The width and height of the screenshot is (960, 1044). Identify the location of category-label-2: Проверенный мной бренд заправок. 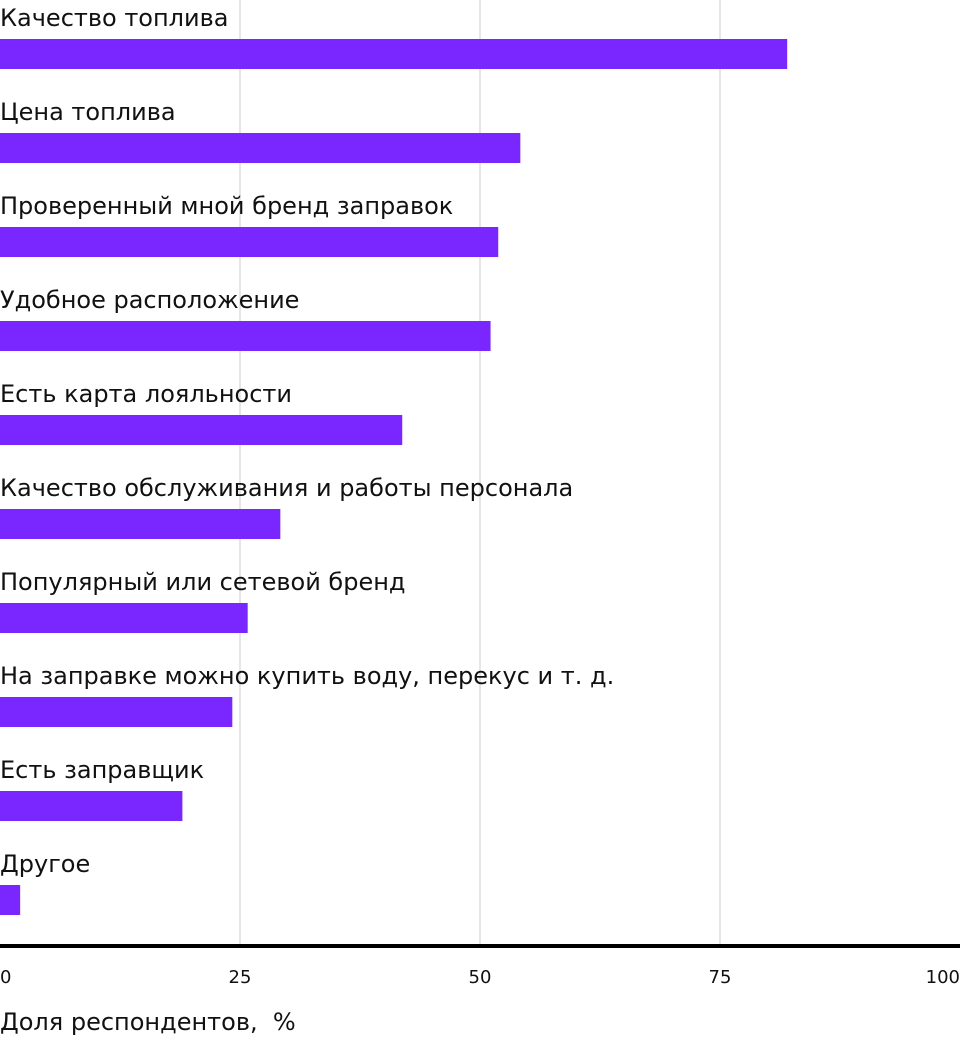
(226, 206).